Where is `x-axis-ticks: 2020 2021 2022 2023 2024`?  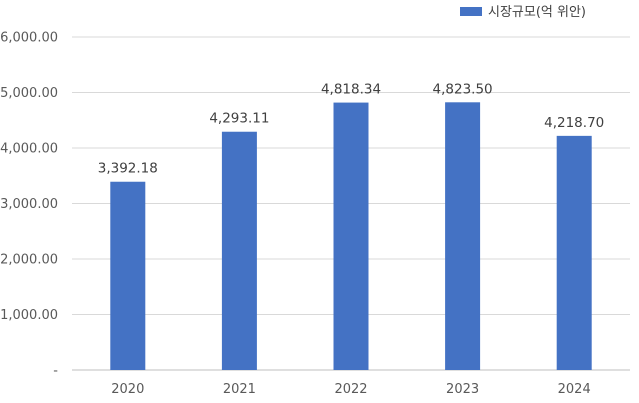 x-axis-ticks: 2020 2021 2022 2023 2024 is located at coordinates (350, 389).